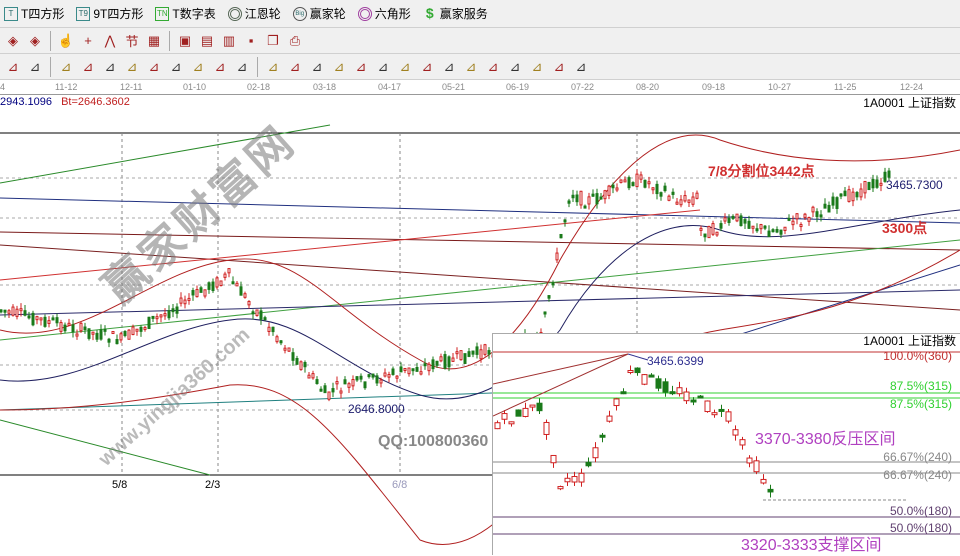 This screenshot has height=556, width=960. I want to click on fib-line-icon: ⊿, so click(559, 66).